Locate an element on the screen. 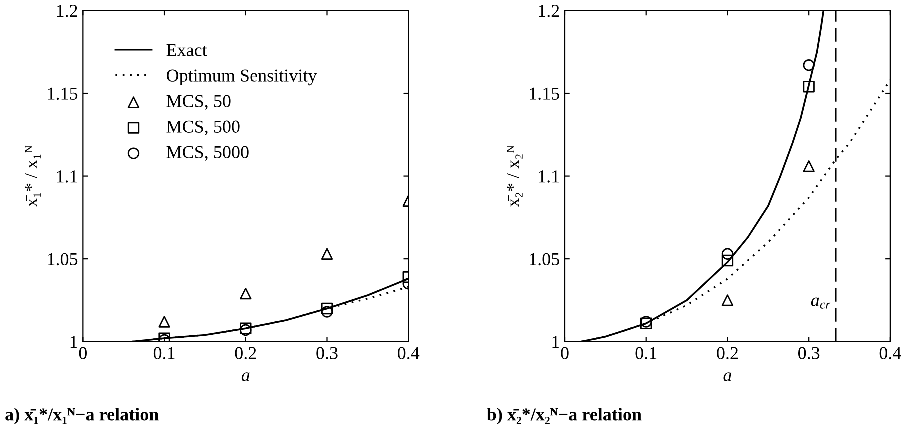  legend-label: Optimum Sensitivity is located at coordinates (242, 78).